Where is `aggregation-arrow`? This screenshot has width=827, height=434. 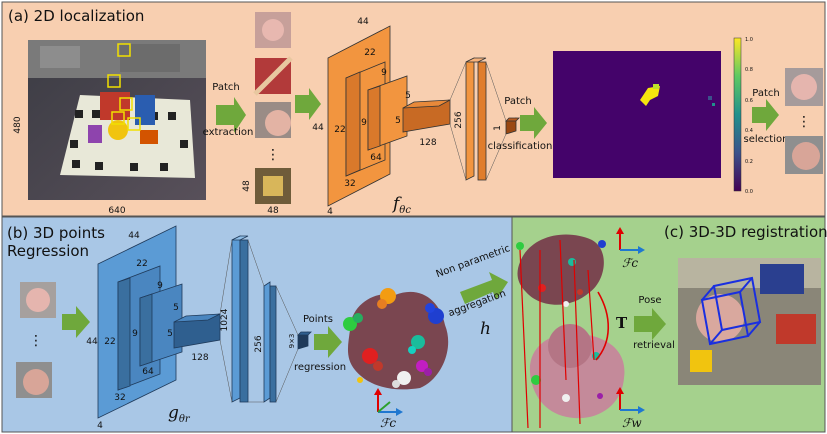
aggregation-arrow is located at coordinates (484, 288).